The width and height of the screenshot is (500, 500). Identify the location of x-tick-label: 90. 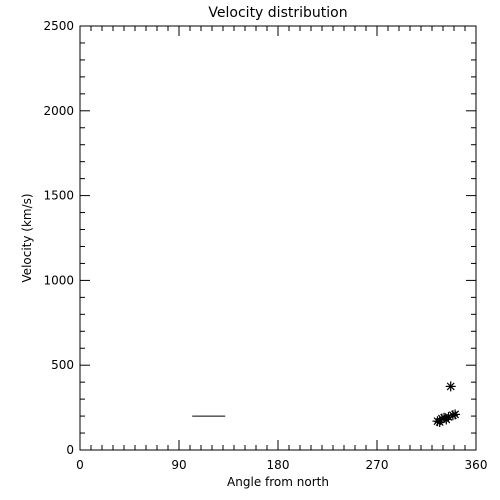
(178, 465).